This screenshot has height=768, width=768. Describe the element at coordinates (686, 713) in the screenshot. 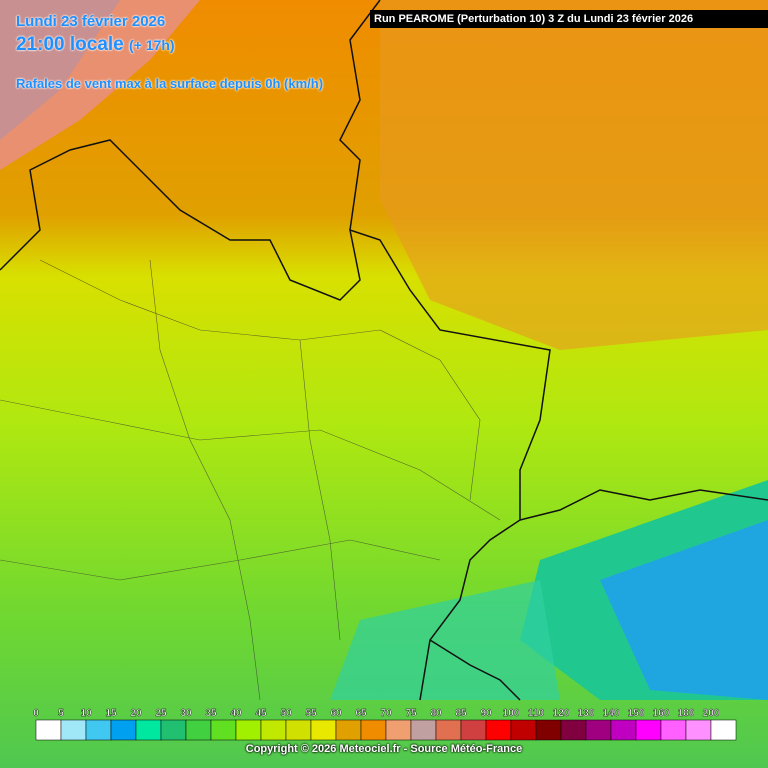

I see `legend-tick-label: 180` at that location.